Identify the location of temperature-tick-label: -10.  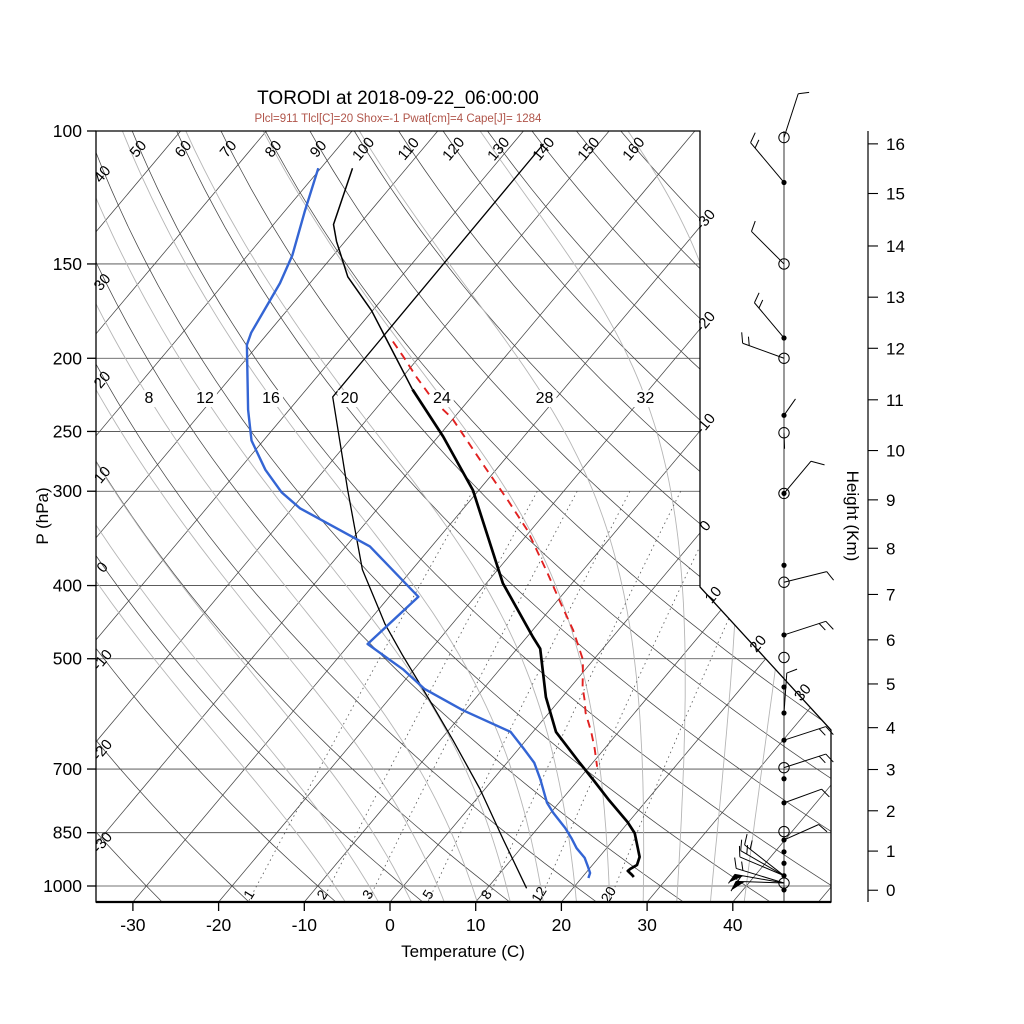
(305, 925).